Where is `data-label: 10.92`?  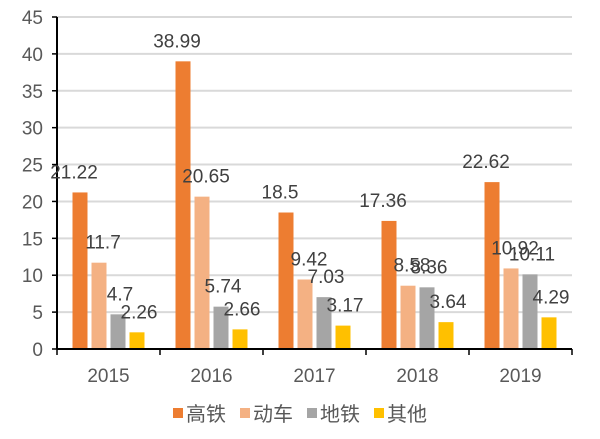 data-label: 10.92 is located at coordinates (515, 248).